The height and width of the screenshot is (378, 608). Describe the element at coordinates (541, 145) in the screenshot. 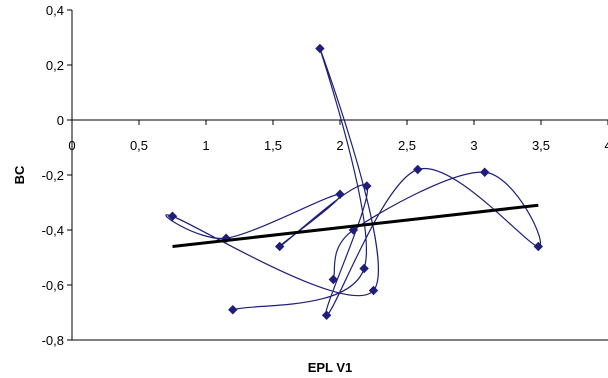

I see `x-tick-label: 3,5` at that location.